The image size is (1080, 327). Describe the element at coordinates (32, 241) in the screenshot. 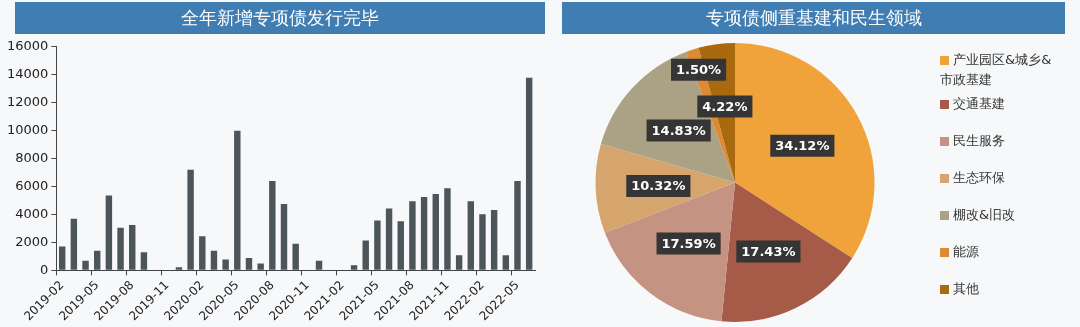

I see `y-tick-label: 2000` at that location.